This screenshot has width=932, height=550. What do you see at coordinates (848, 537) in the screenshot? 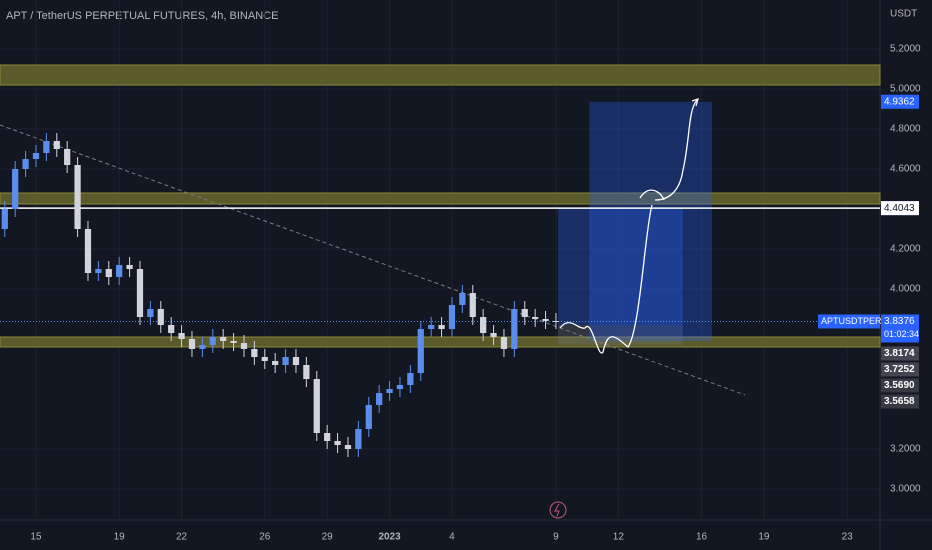
I see `x-tick-label: 23` at bounding box center [848, 537].